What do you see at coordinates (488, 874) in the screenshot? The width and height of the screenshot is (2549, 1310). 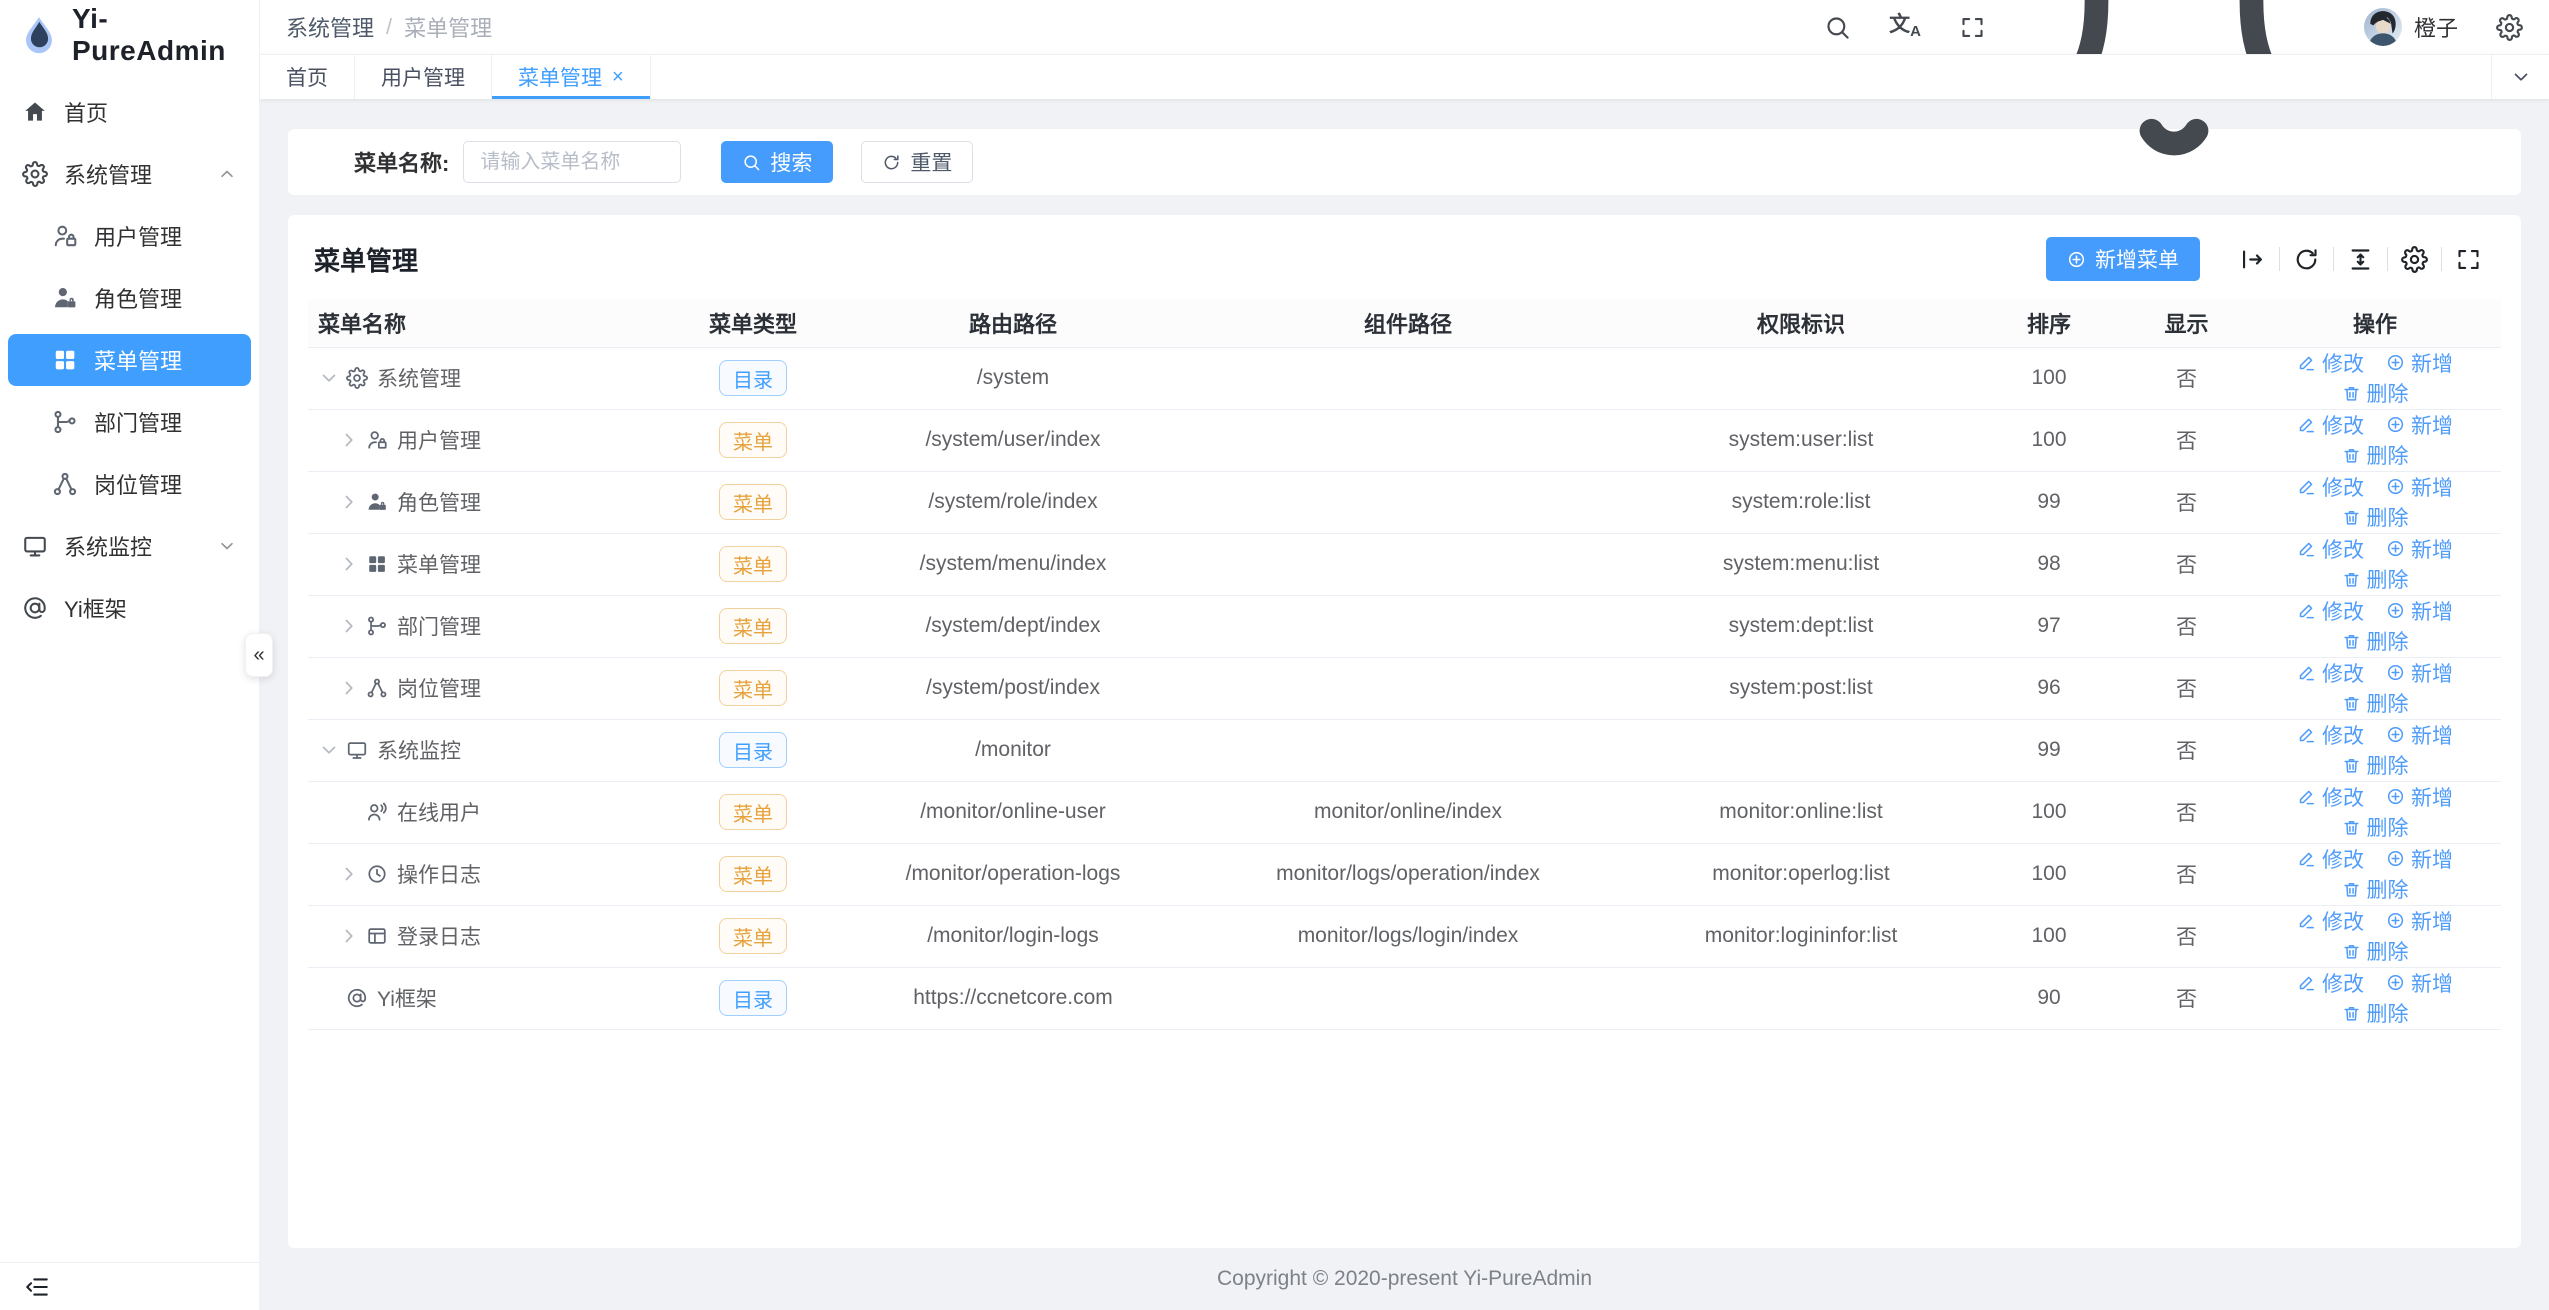 I see `cell-menu-name: 操作日志` at bounding box center [488, 874].